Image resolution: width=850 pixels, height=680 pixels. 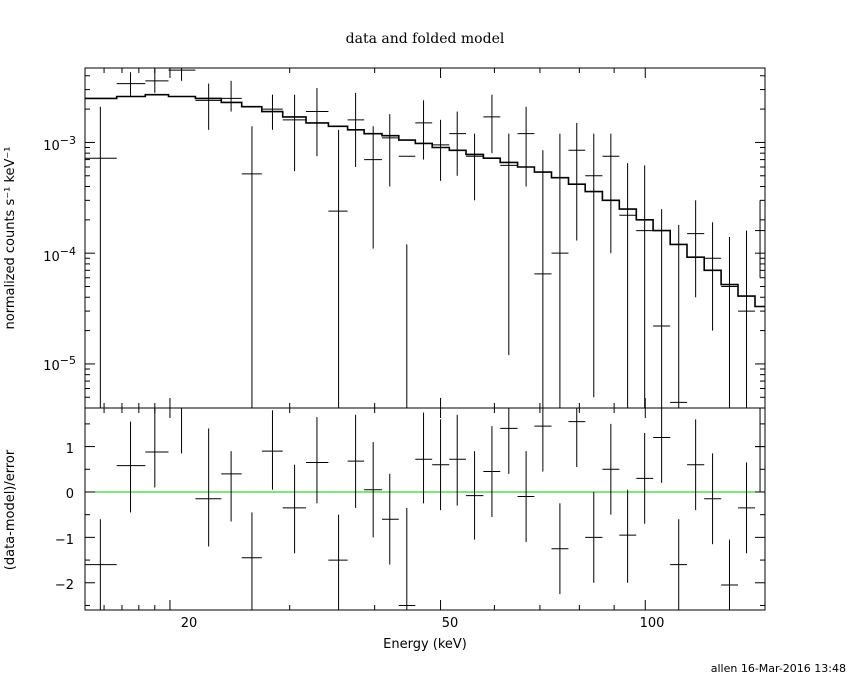 I want to click on svg-text: 10⁻³, so click(x=59, y=144).